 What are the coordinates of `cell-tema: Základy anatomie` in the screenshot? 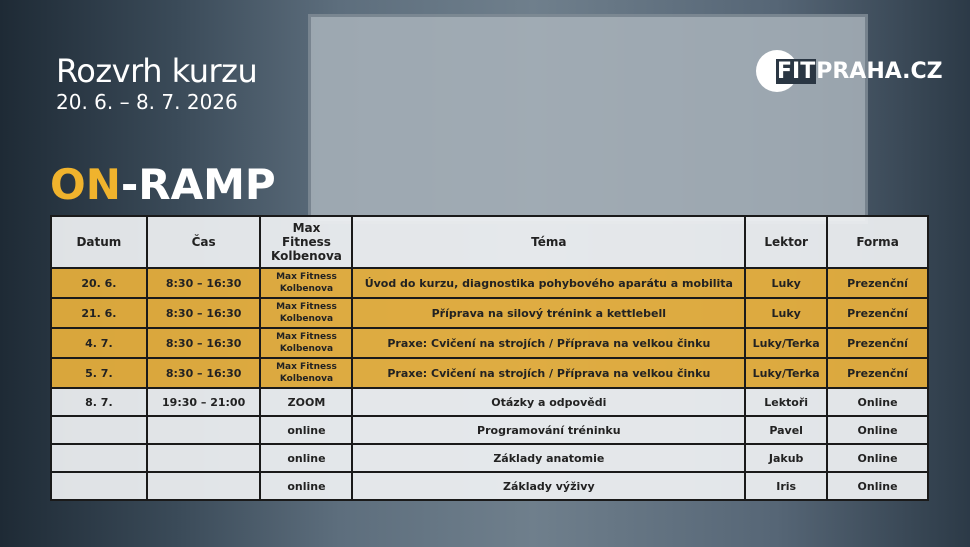 It's located at (549, 458).